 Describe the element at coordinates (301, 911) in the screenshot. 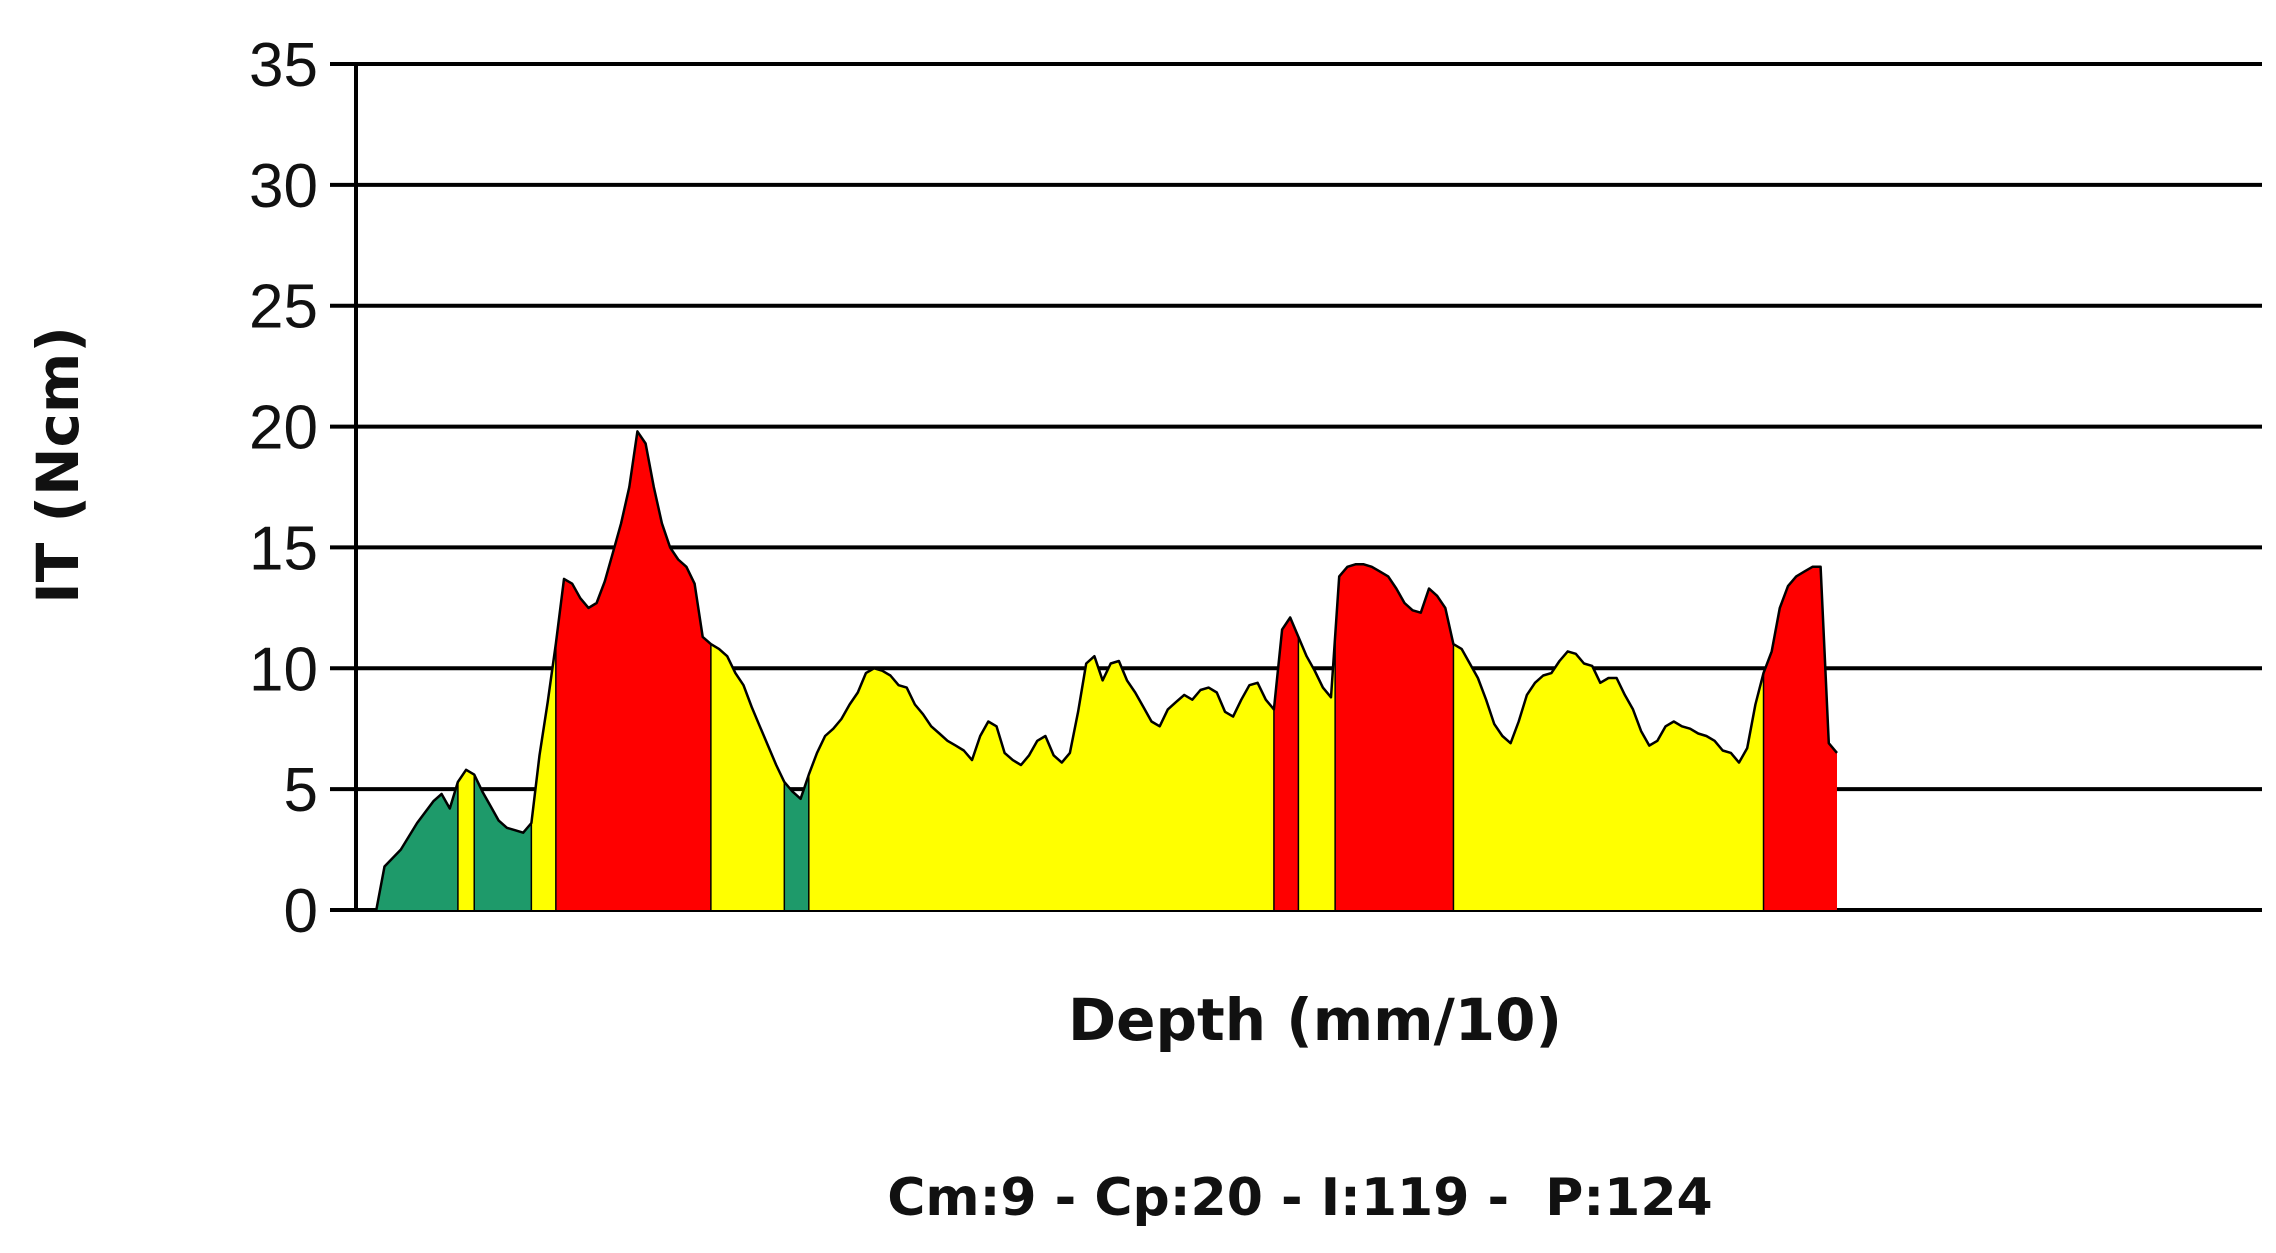

I see `y-tick-label-0: 0` at that location.